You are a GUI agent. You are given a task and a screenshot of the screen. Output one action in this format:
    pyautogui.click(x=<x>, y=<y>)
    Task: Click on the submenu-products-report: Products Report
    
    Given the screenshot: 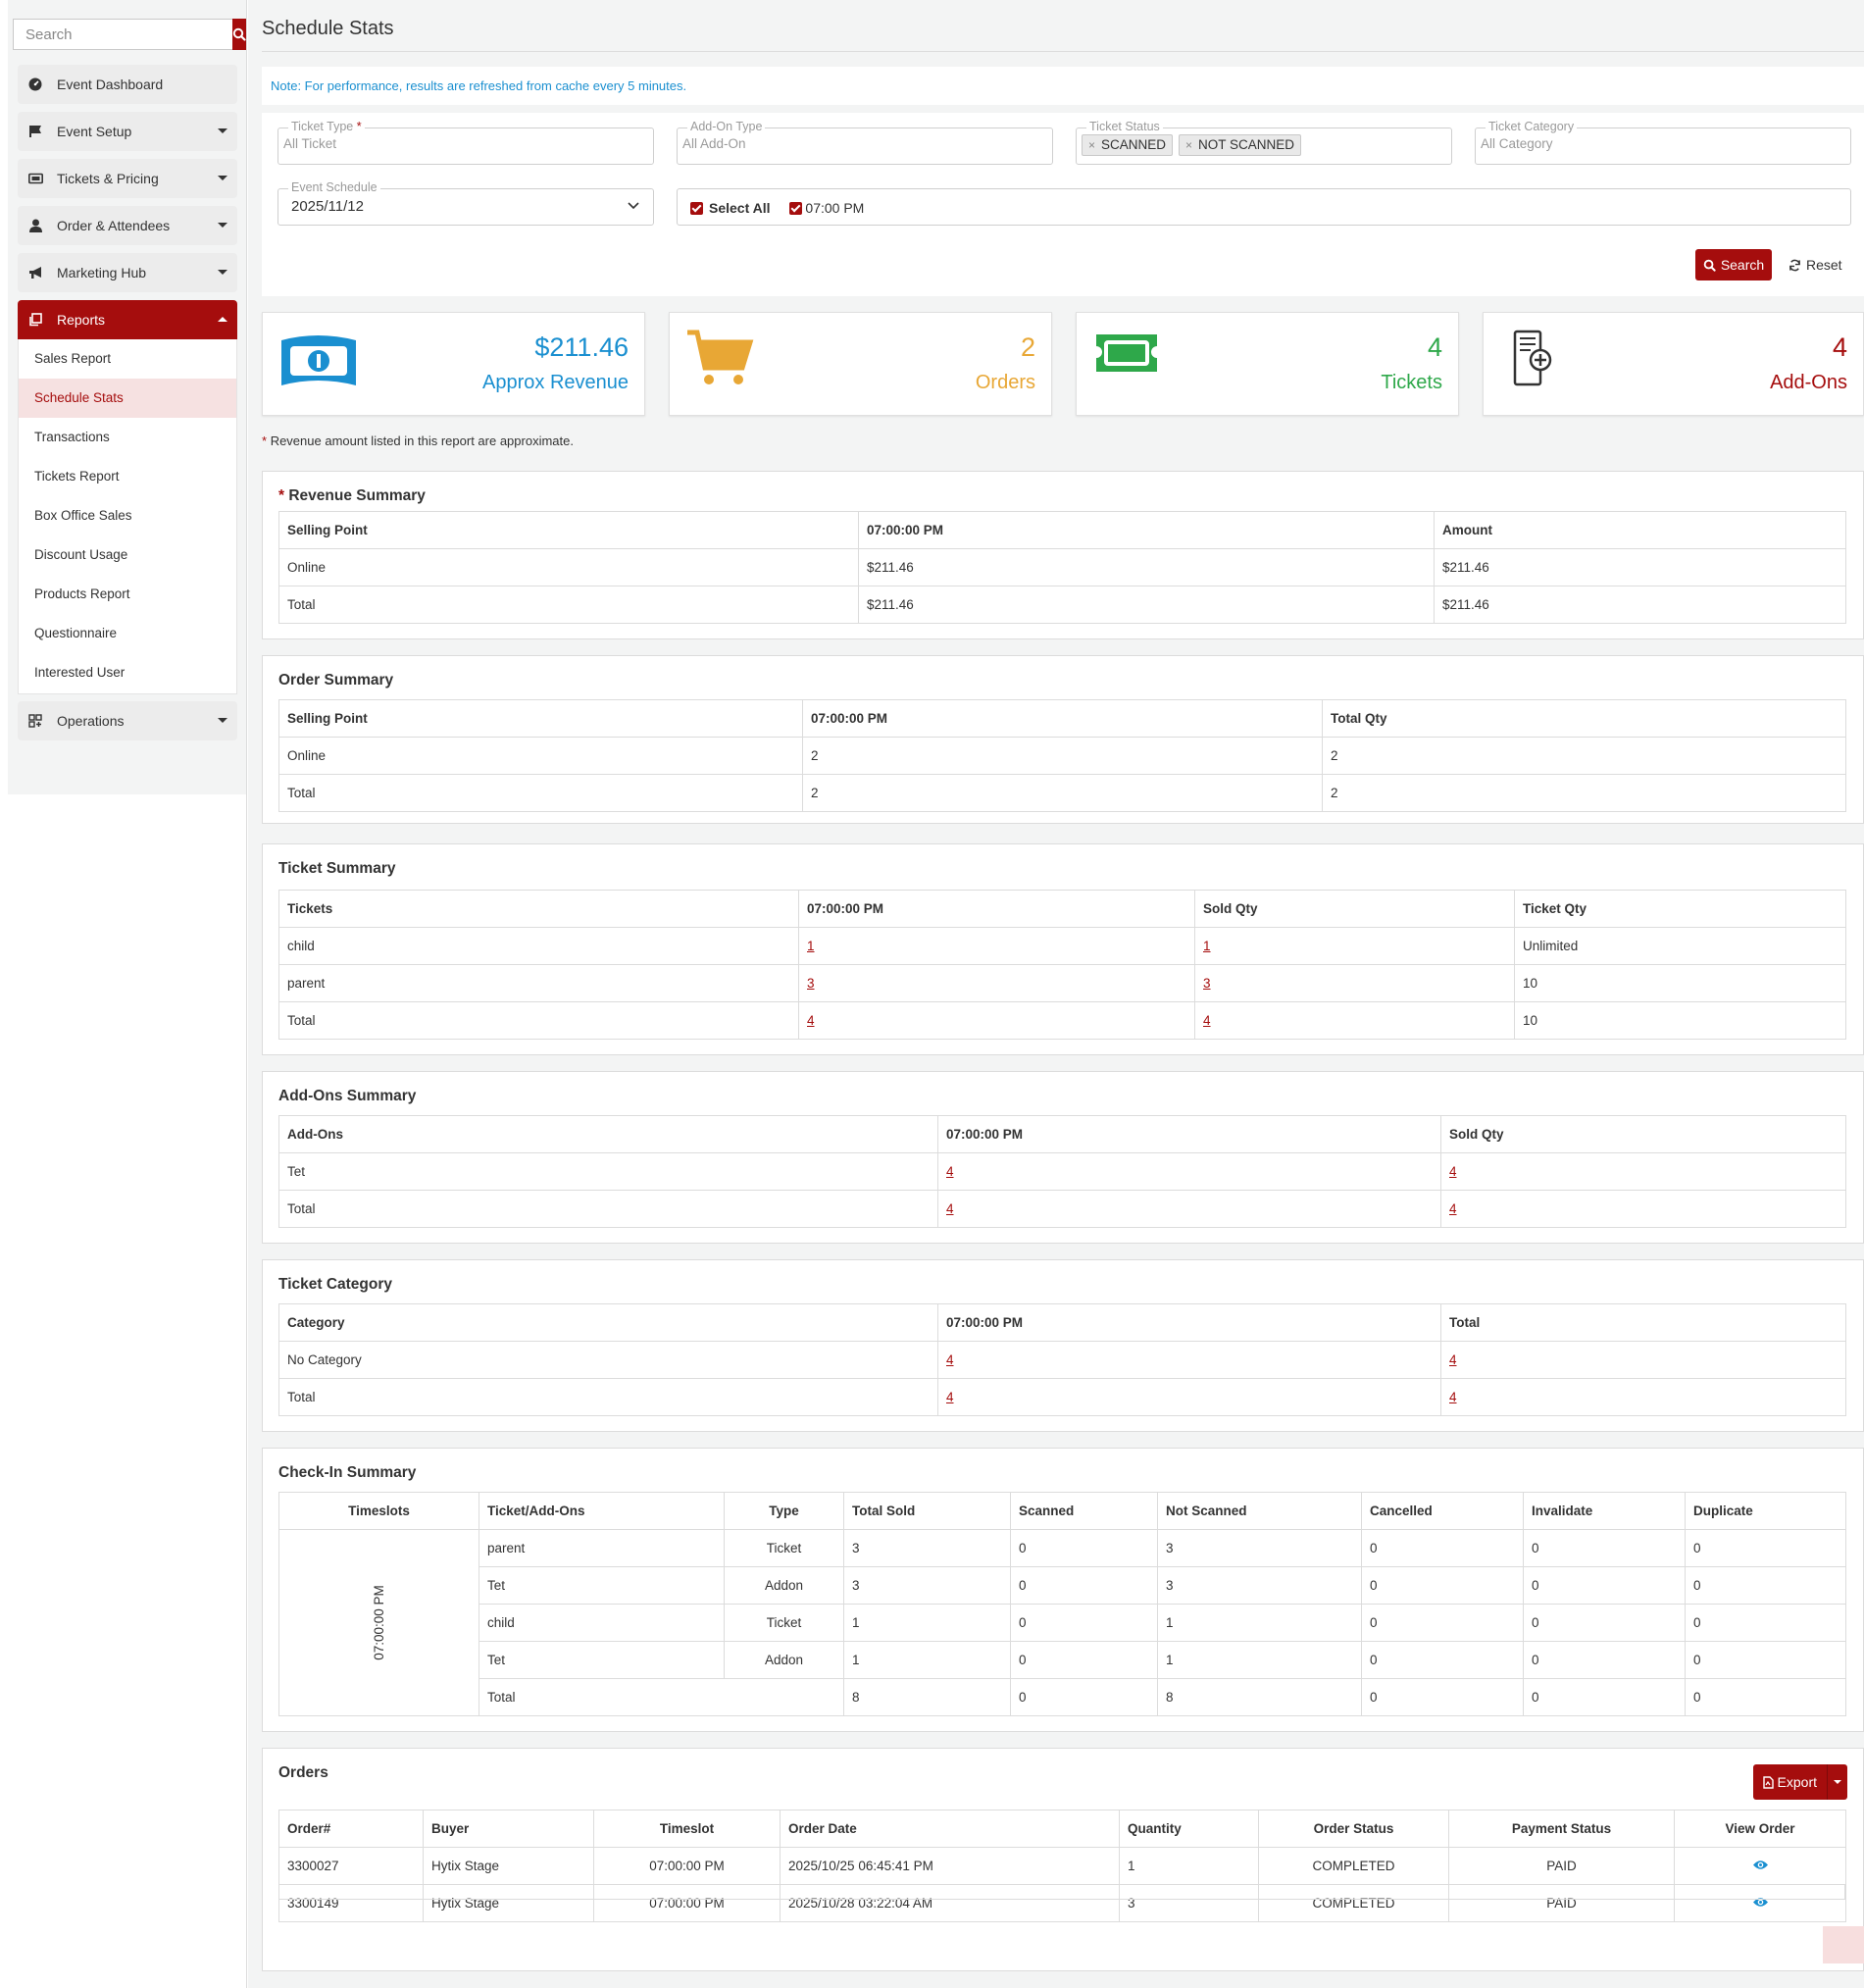 What is the action you would take?
    pyautogui.click(x=82, y=593)
    